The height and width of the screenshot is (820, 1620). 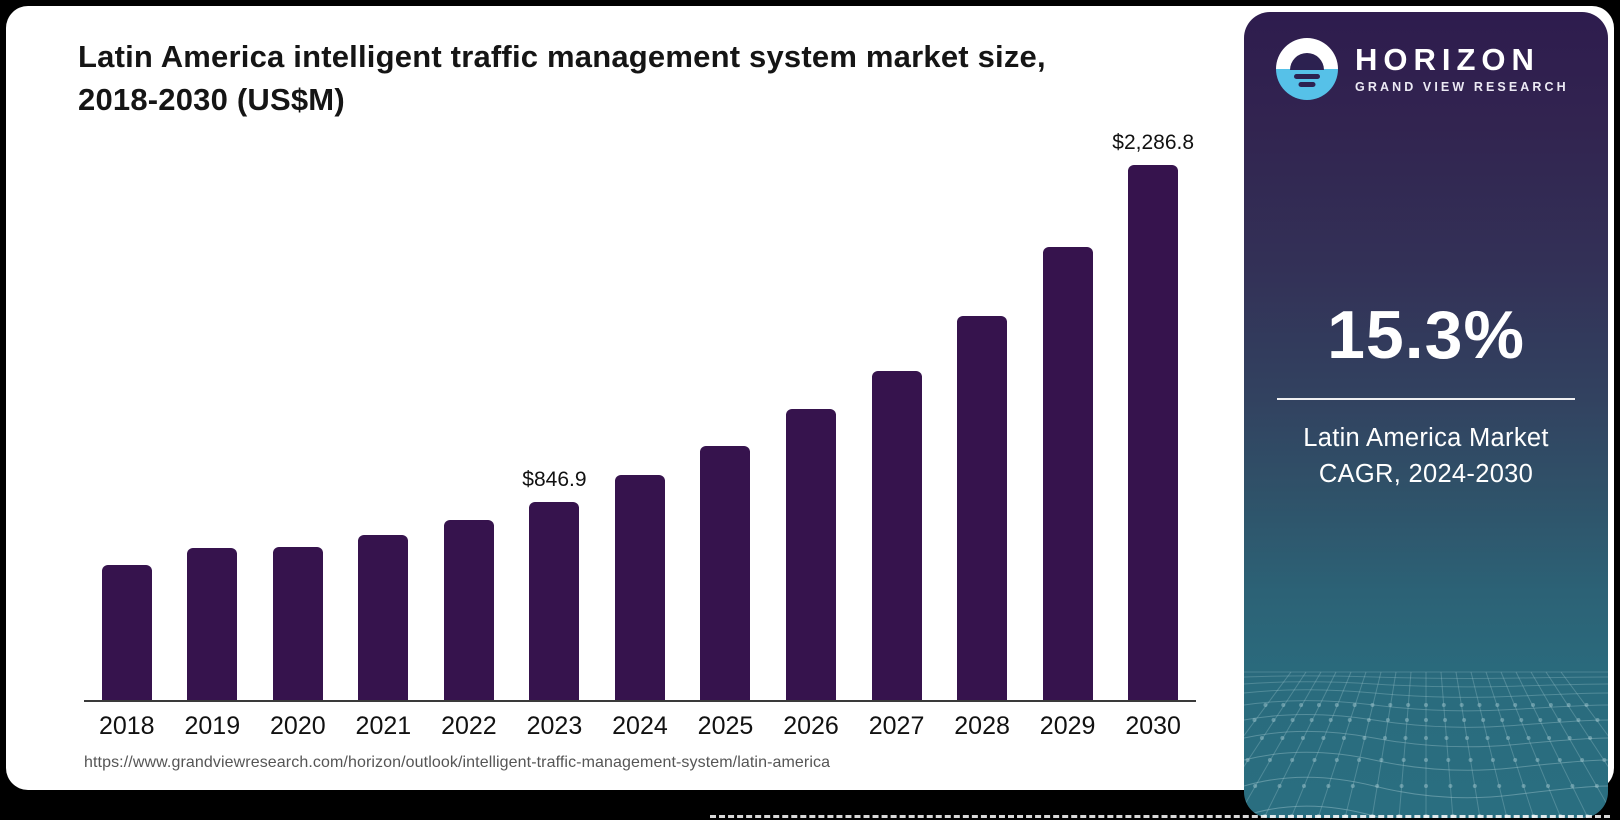 I want to click on cagr-divider, so click(x=1426, y=399).